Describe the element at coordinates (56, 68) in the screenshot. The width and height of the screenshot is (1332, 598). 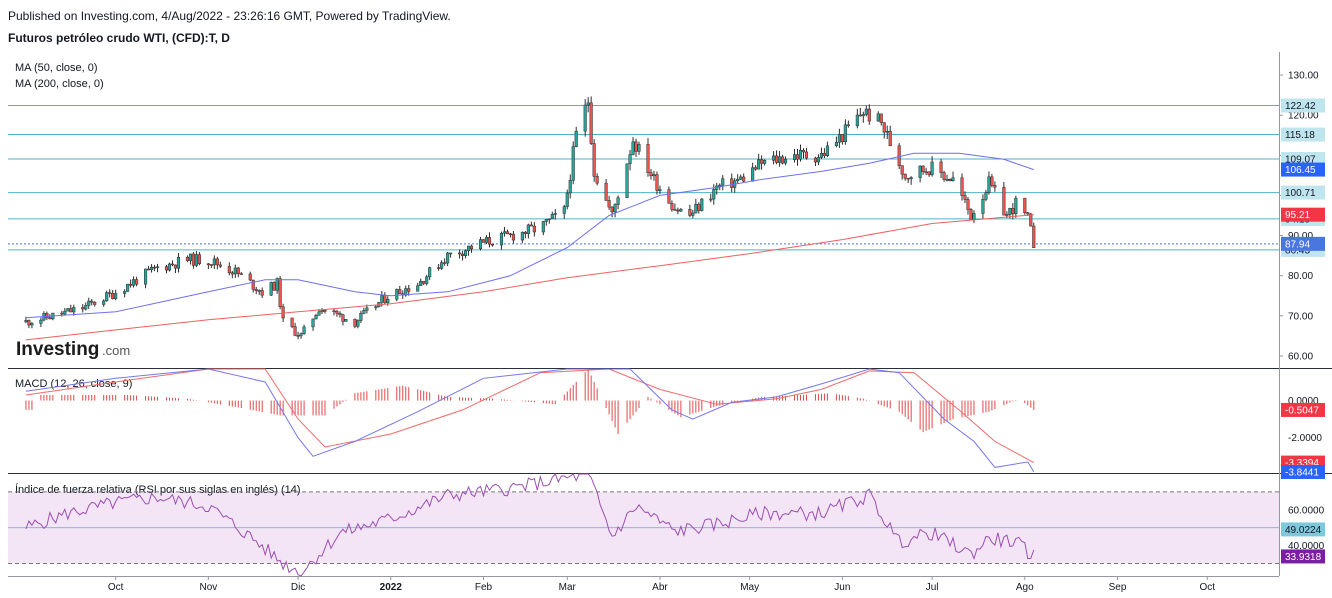
I see `legend-ma50: MA (50, close, 0)` at that location.